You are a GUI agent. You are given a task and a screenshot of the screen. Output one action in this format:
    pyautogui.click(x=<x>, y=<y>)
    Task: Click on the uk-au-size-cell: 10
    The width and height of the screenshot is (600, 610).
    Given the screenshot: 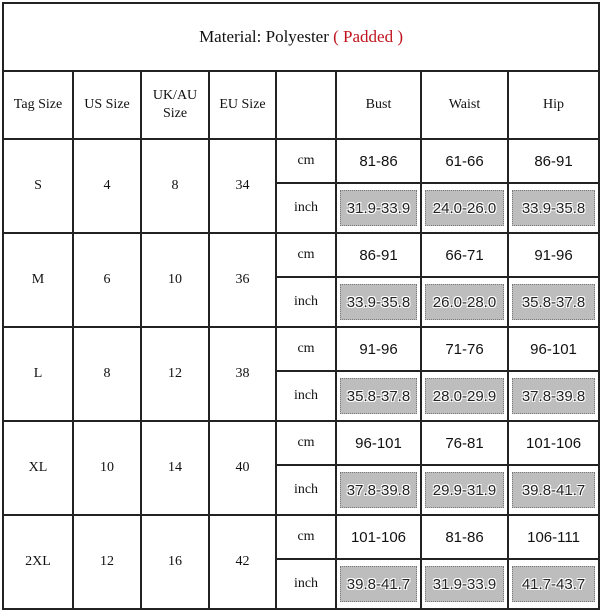 What is the action you would take?
    pyautogui.click(x=175, y=280)
    